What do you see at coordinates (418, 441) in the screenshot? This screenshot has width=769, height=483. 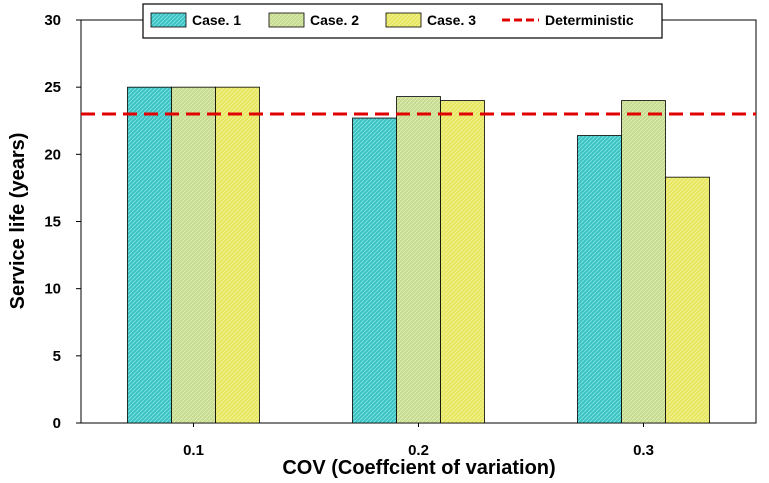 I see `x-axis-ticks: 0.1 0.2 0.3` at bounding box center [418, 441].